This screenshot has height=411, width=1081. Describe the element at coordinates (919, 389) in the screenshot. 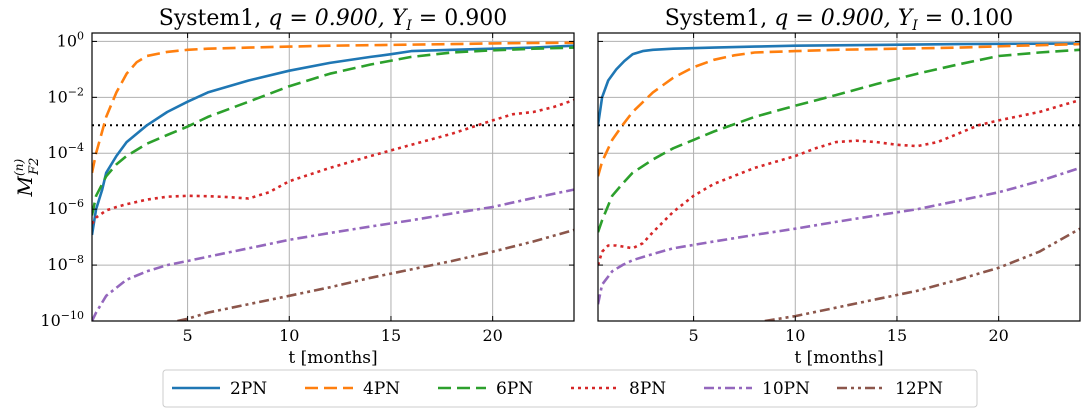

I see `legend-label: 12PN` at that location.